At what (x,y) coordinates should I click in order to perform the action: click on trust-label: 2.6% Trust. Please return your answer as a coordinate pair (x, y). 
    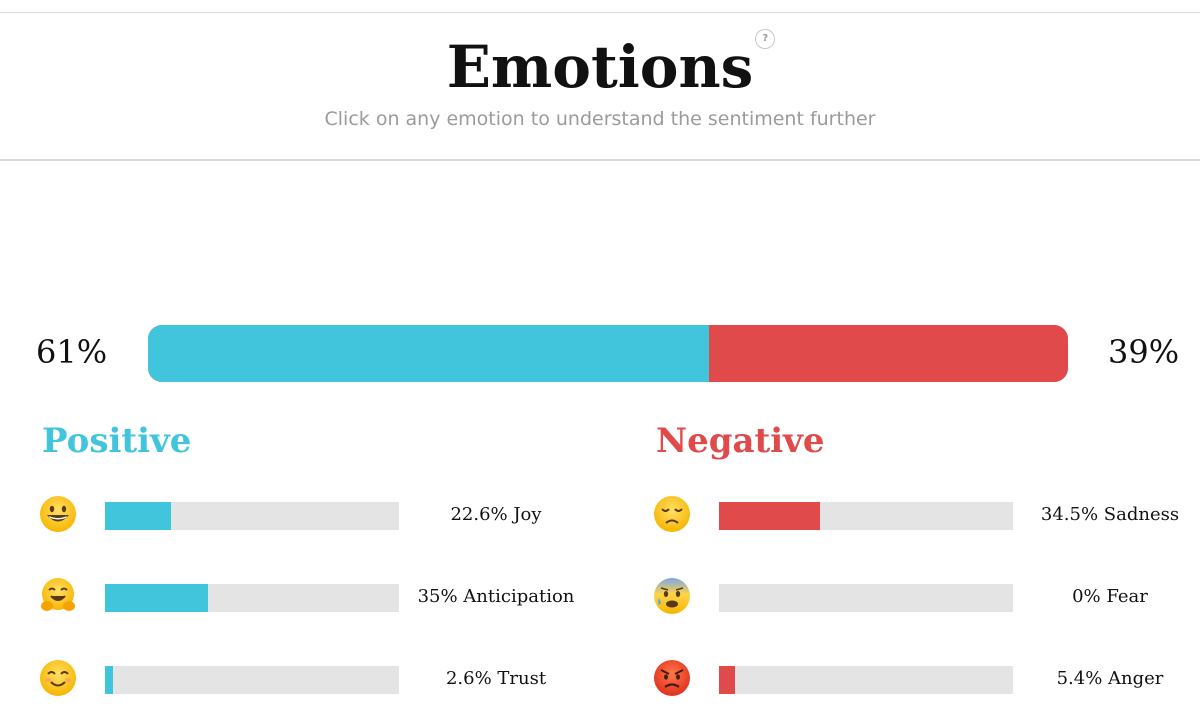
    Looking at the image, I should click on (496, 678).